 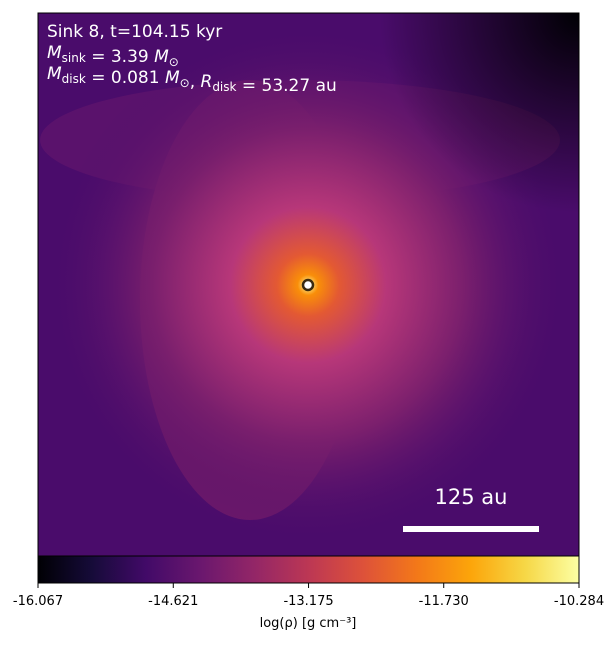 I want to click on sink-marker, so click(x=308, y=285).